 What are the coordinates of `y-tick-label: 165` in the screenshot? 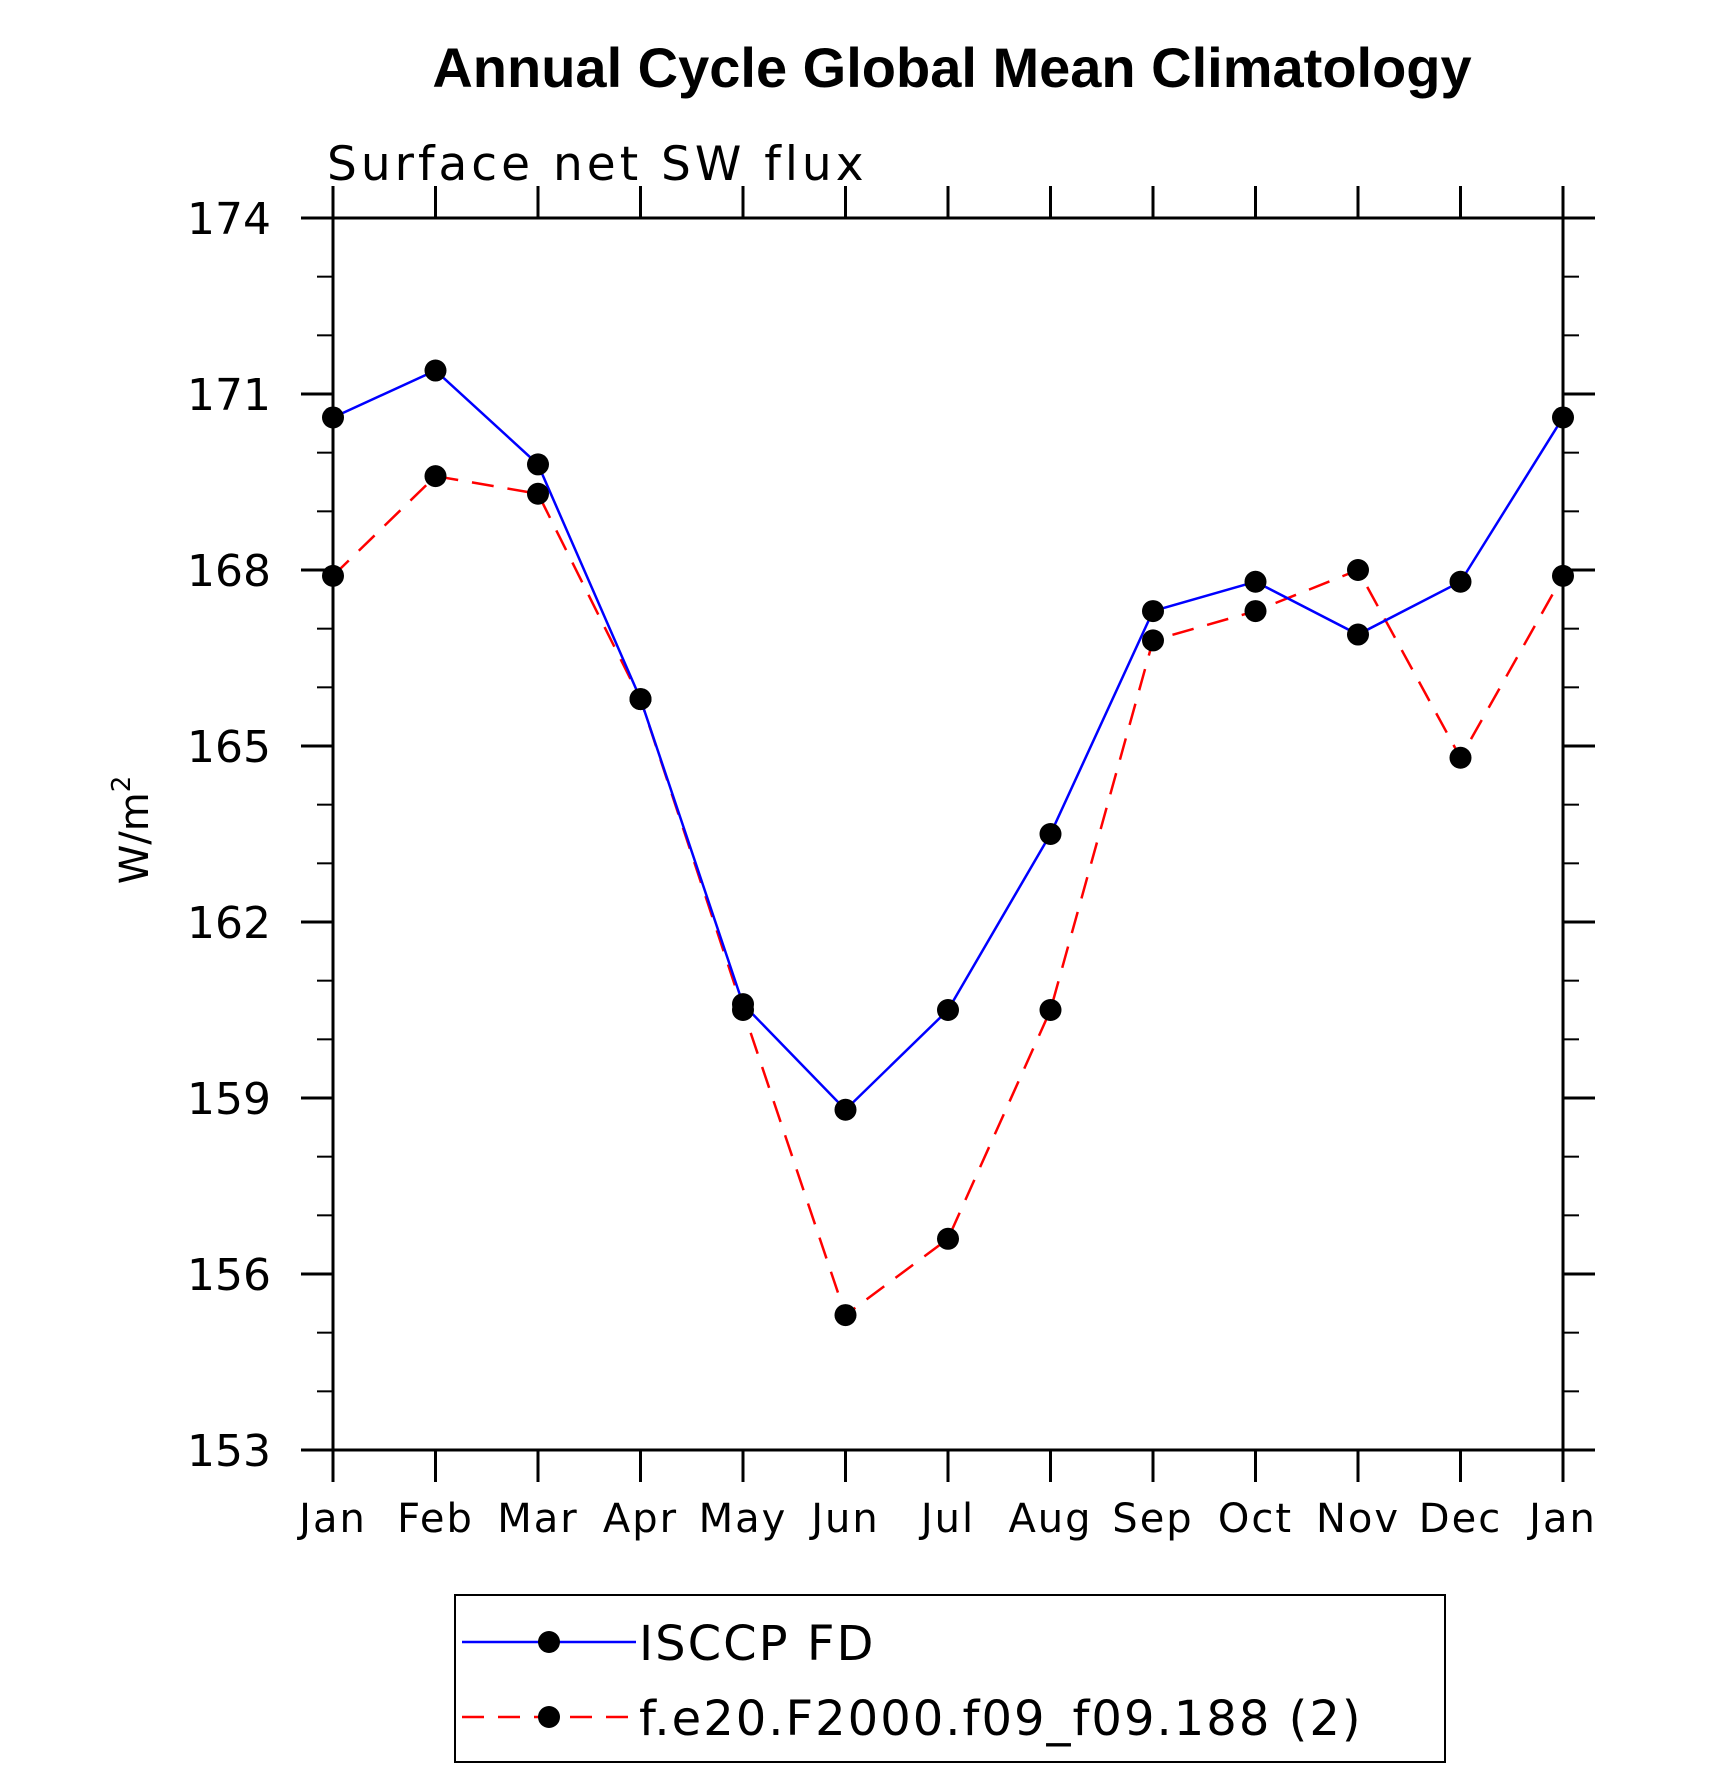 It's located at (229, 747).